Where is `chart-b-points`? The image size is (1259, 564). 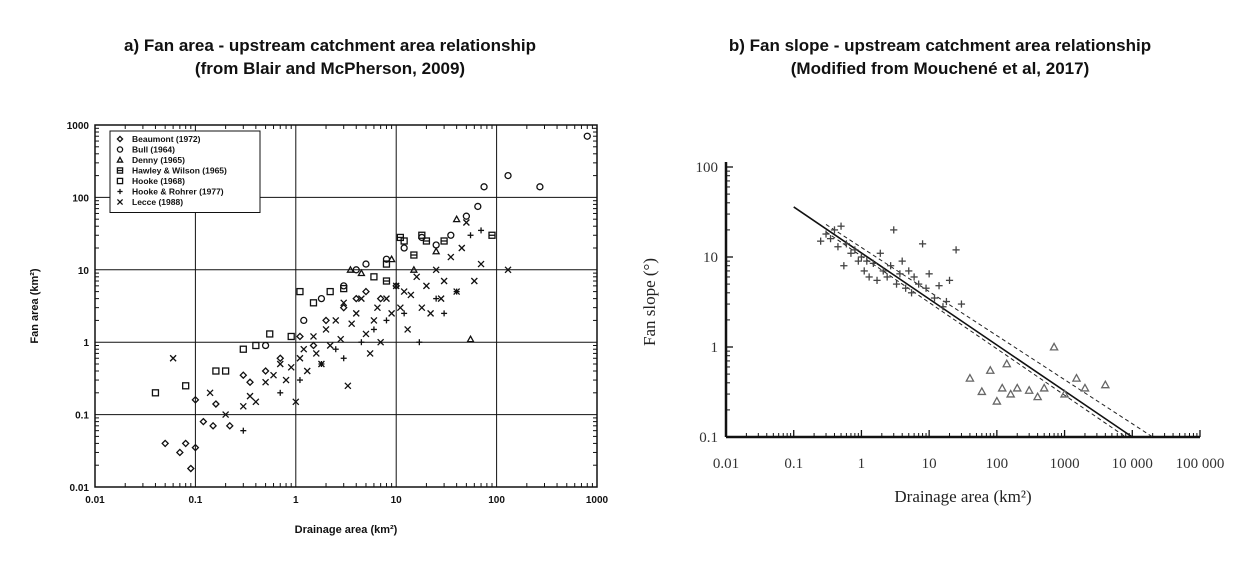 chart-b-points is located at coordinates (964, 313).